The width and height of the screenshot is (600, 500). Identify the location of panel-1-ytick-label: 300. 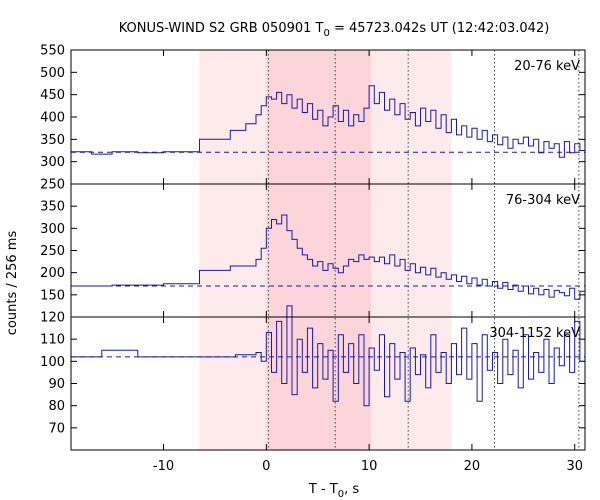
(52, 229).